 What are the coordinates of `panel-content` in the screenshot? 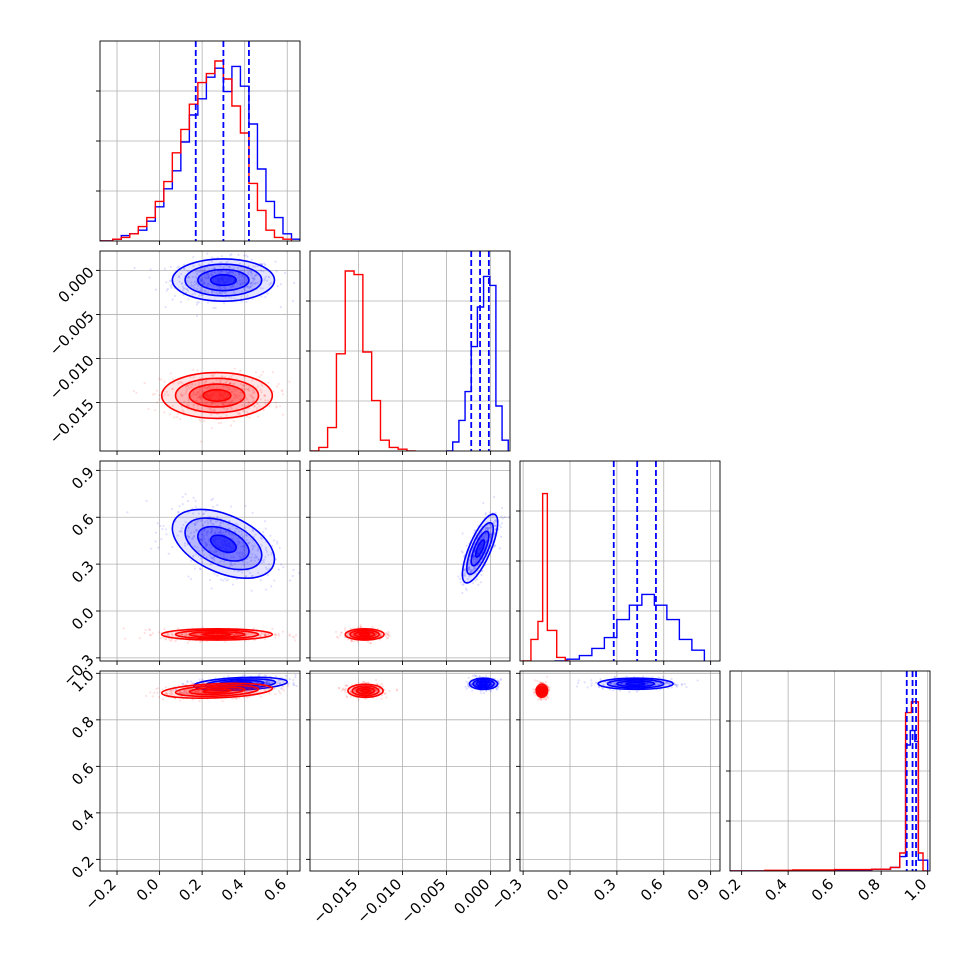 It's located at (420, 687).